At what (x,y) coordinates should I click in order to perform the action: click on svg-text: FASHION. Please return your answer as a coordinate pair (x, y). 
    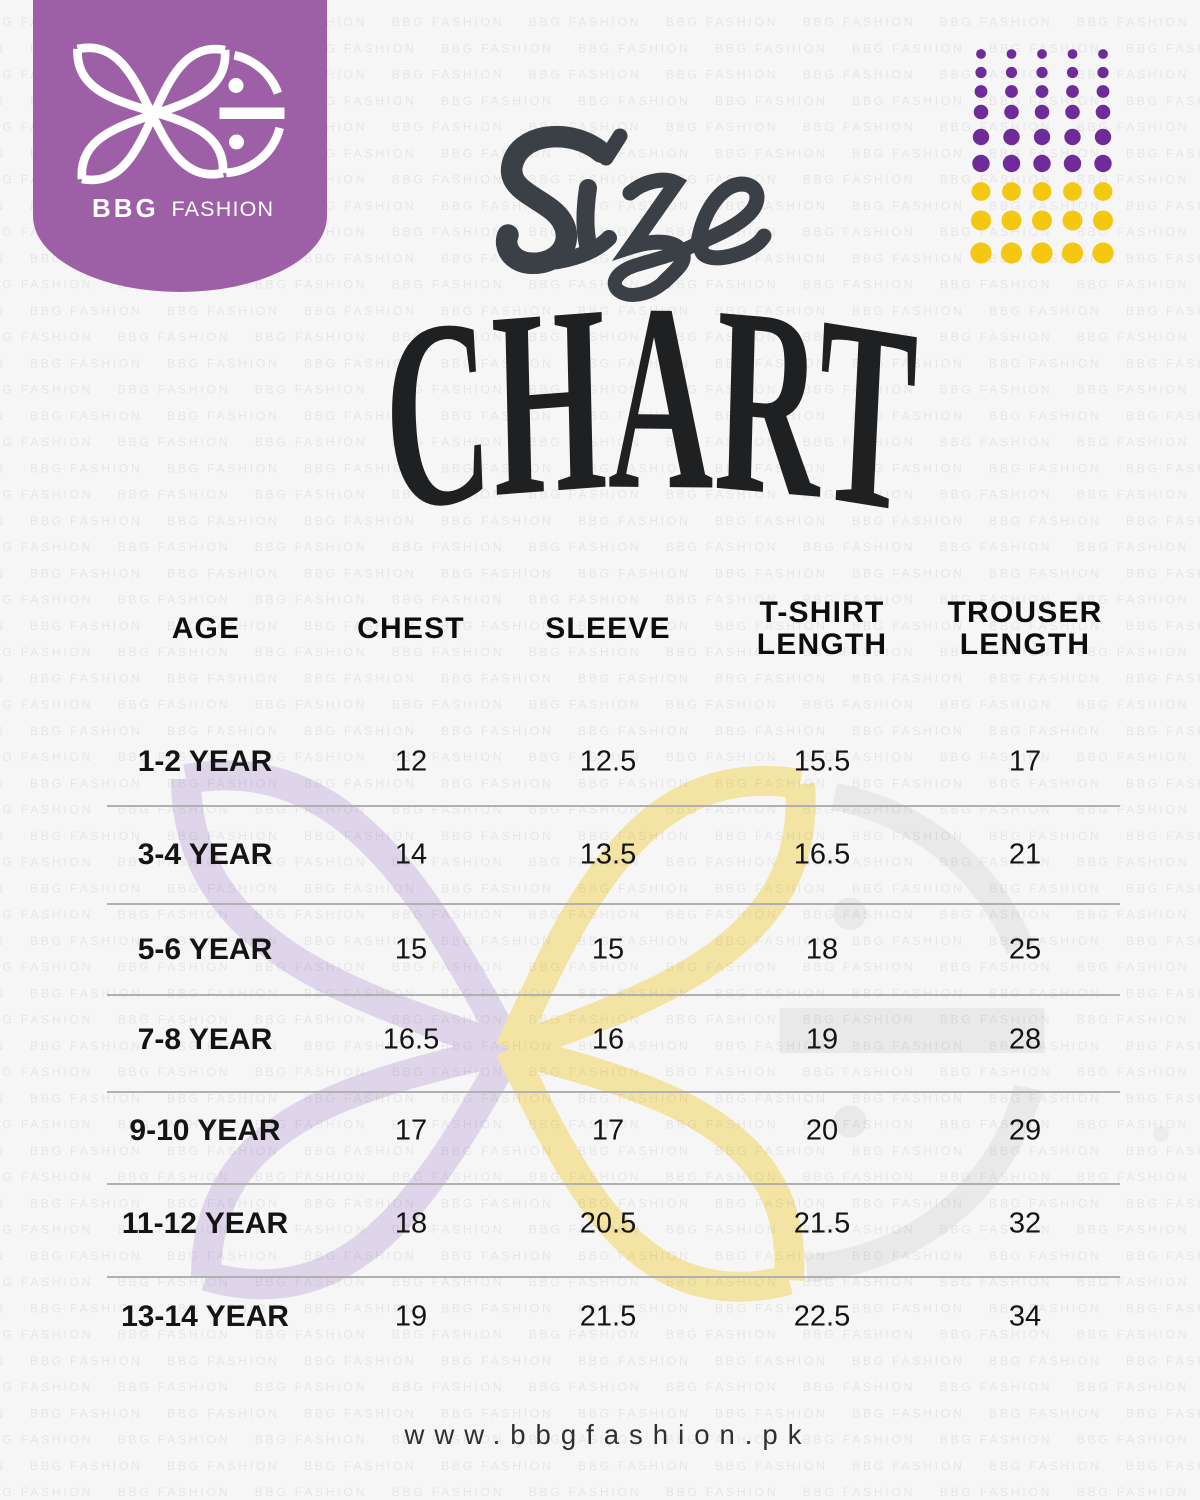
    Looking at the image, I should click on (223, 209).